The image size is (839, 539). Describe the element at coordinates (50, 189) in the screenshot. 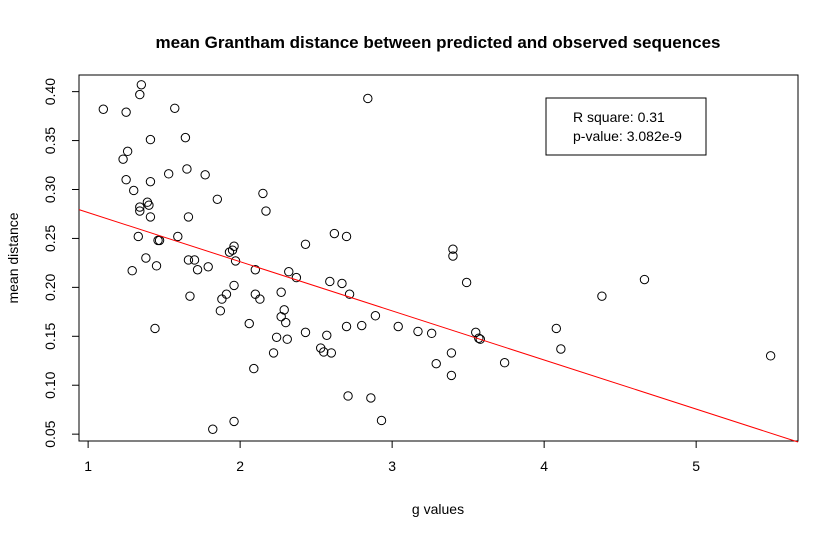

I see `y-tick-label: 0.30` at that location.